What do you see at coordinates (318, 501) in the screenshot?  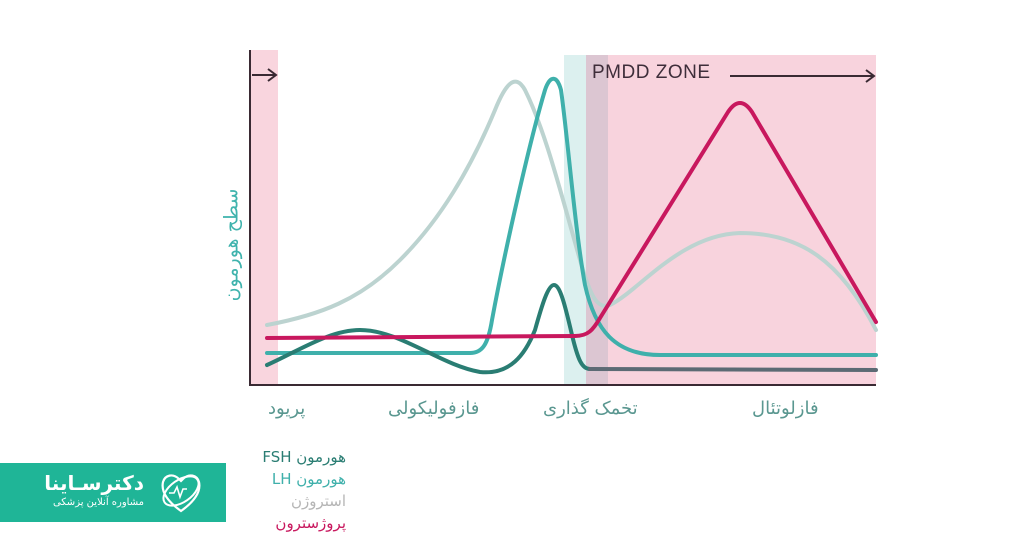 I see `legend-item-estrogen: استروژن` at bounding box center [318, 501].